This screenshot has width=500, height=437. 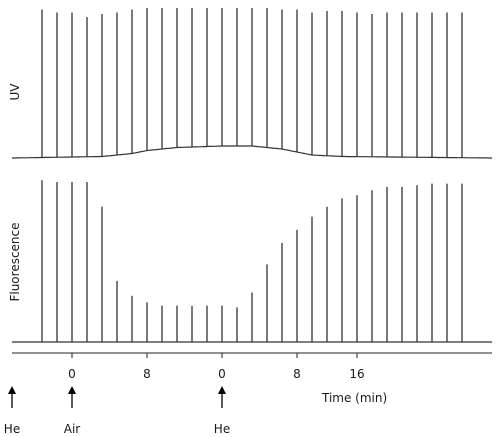 I want to click on uv-axis-label: UV, so click(x=15, y=92).